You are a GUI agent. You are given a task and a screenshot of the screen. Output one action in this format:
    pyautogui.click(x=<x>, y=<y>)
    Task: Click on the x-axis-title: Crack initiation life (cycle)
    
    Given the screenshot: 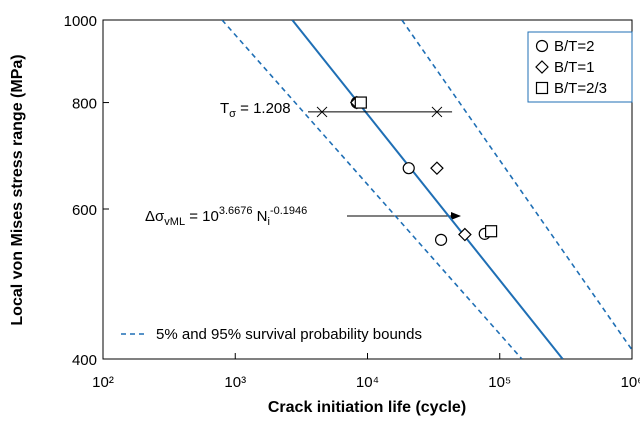 What is the action you would take?
    pyautogui.click(x=367, y=407)
    